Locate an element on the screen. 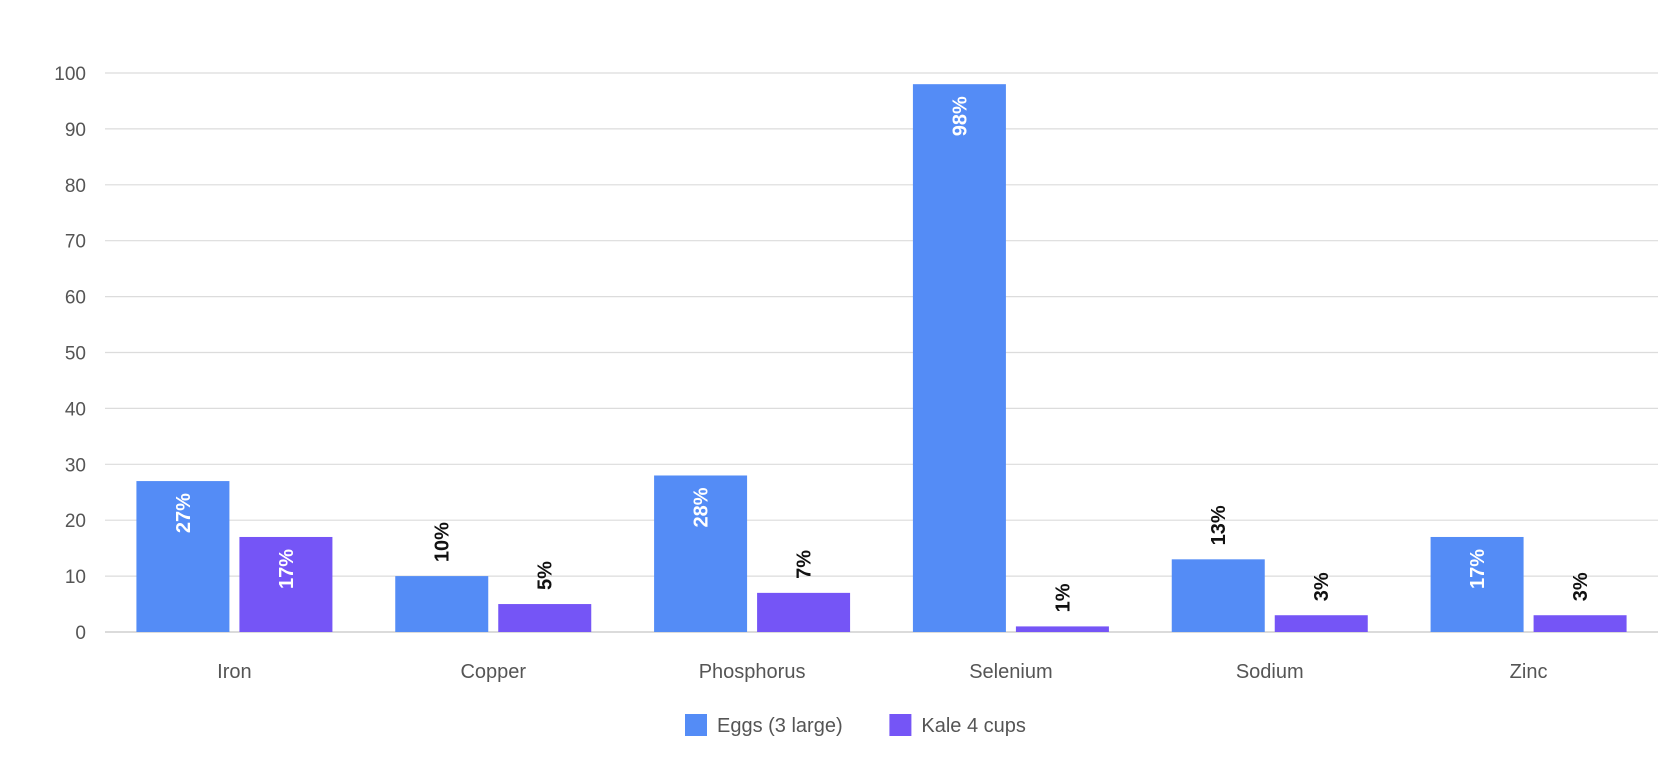  y-tick-label: 50 is located at coordinates (75, 354).